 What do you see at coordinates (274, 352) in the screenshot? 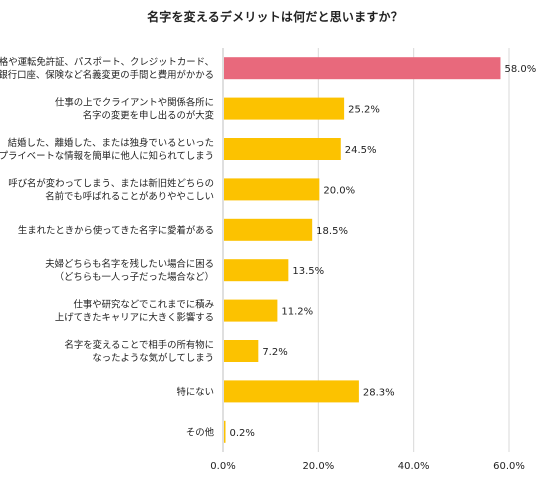
I see `value-label: 7.2%` at bounding box center [274, 352].